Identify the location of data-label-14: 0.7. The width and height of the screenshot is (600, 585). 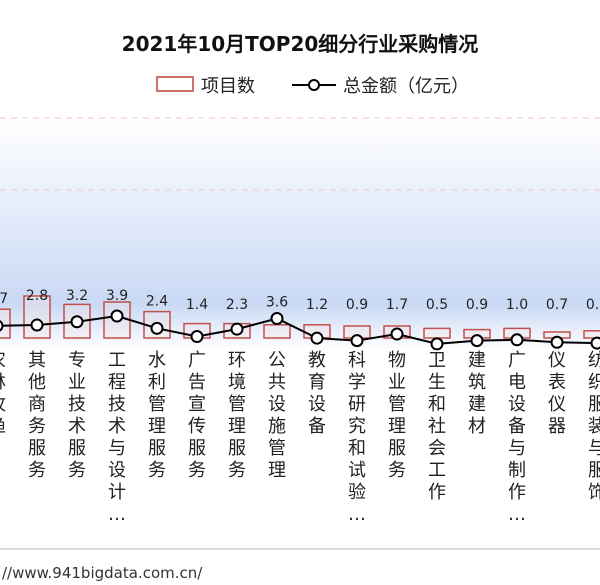
(557, 305).